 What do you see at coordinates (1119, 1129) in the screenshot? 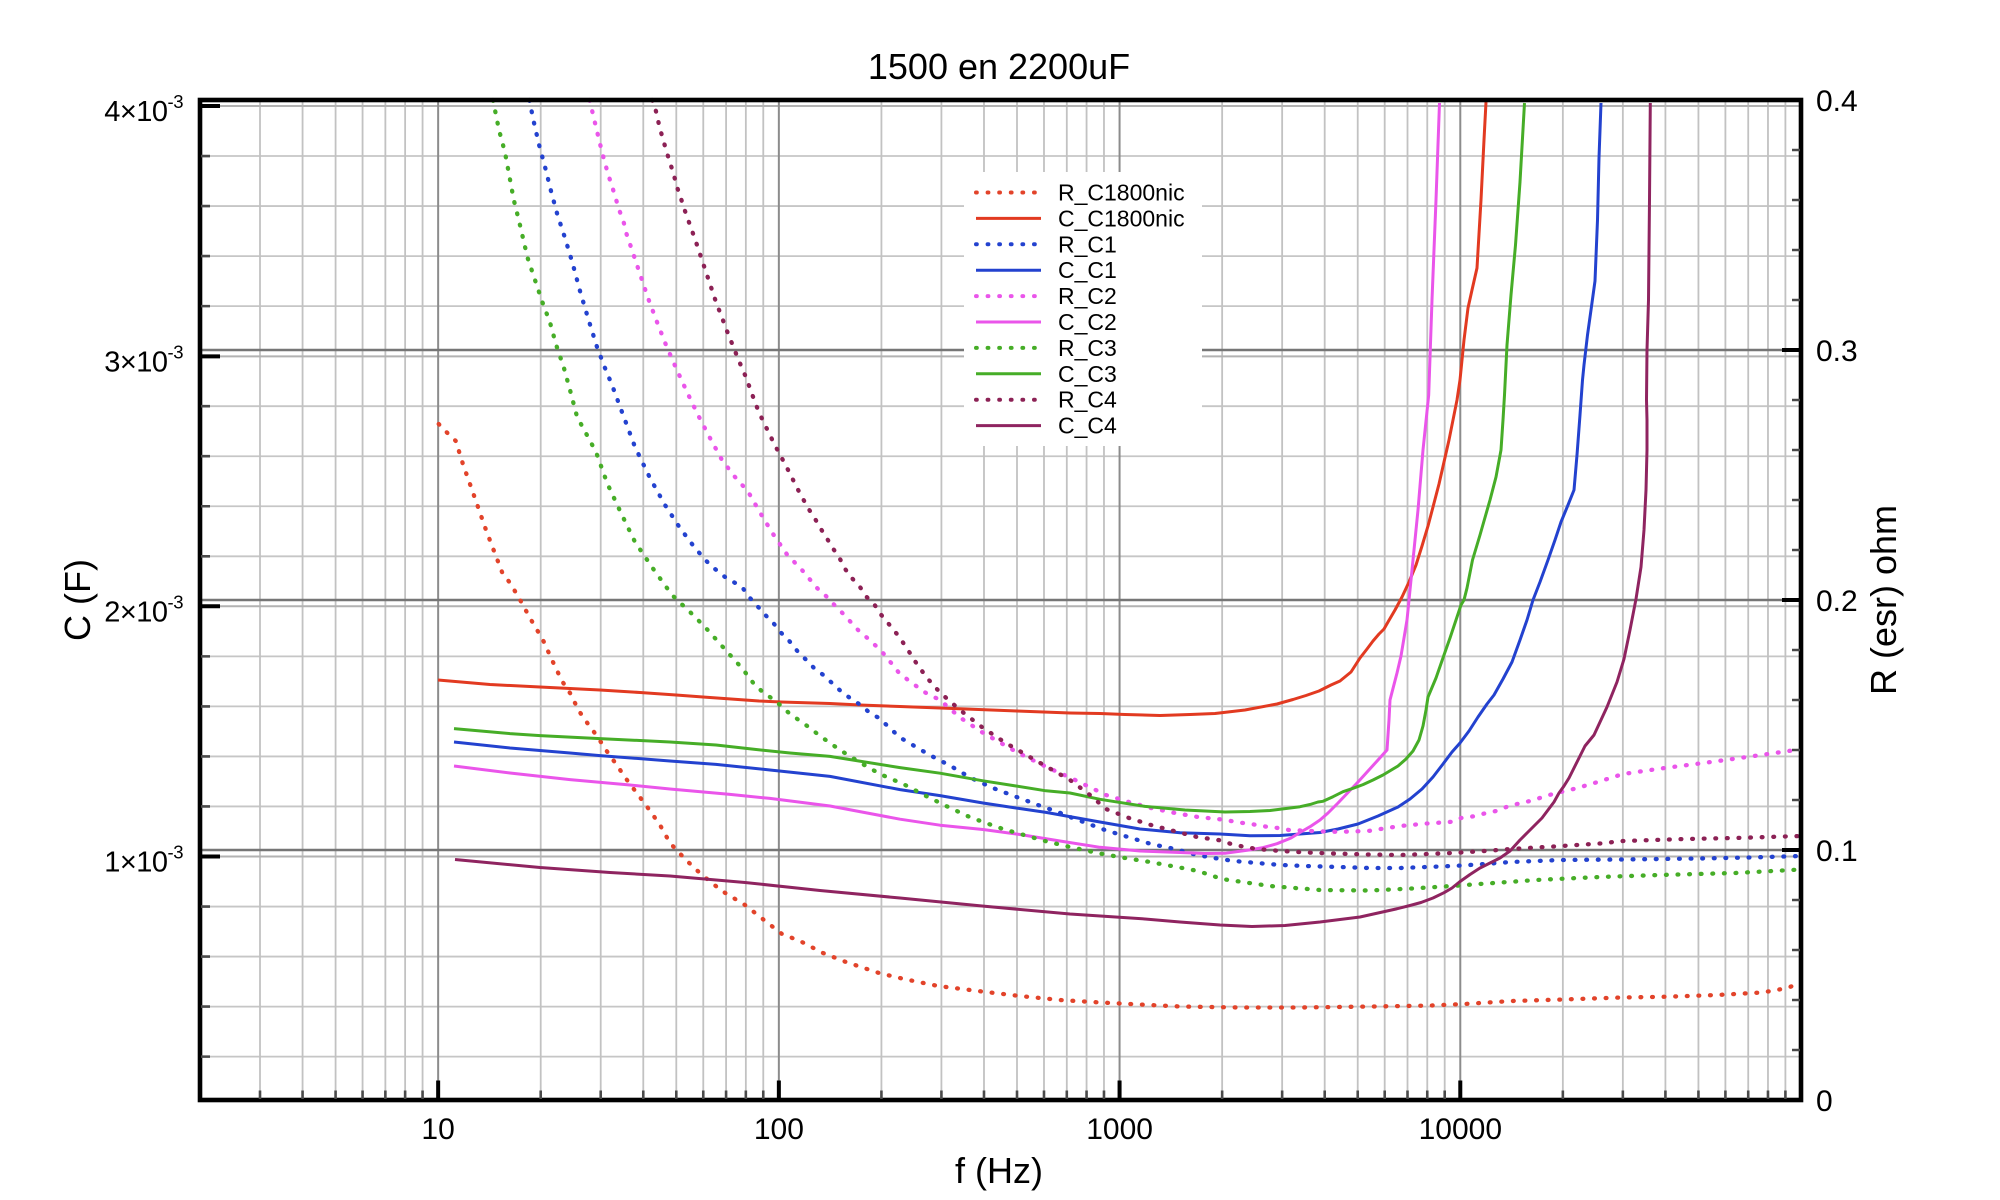
I see `svg-text: 1000` at bounding box center [1119, 1129].